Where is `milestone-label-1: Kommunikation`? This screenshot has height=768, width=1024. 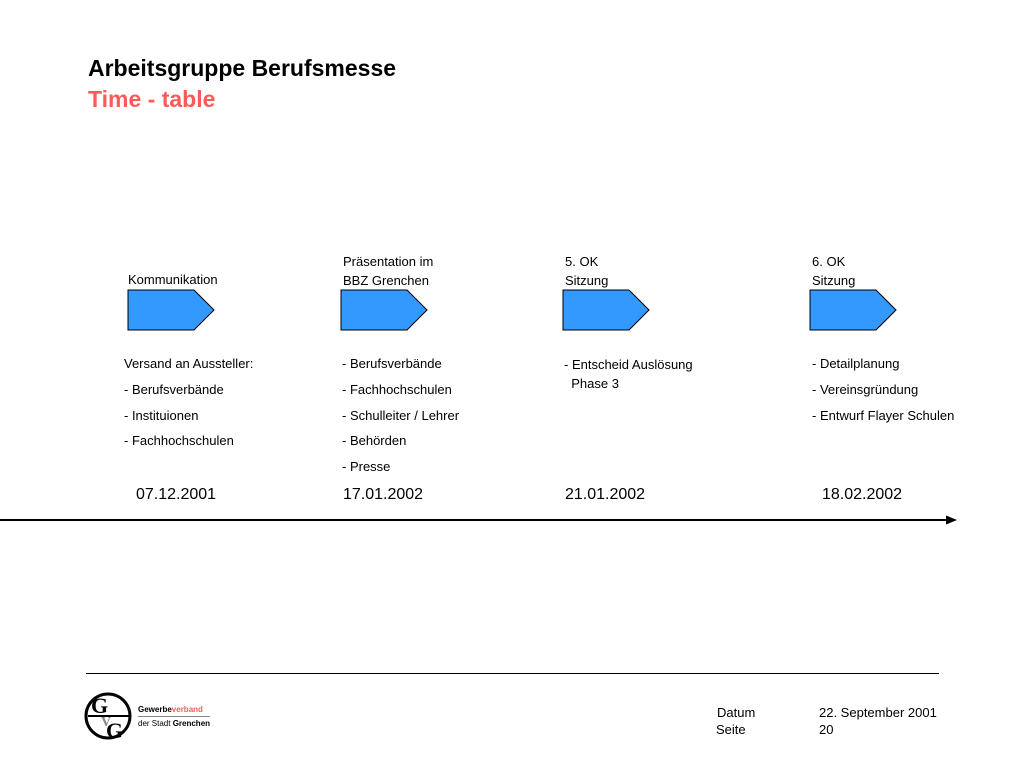 milestone-label-1: Kommunikation is located at coordinates (173, 279).